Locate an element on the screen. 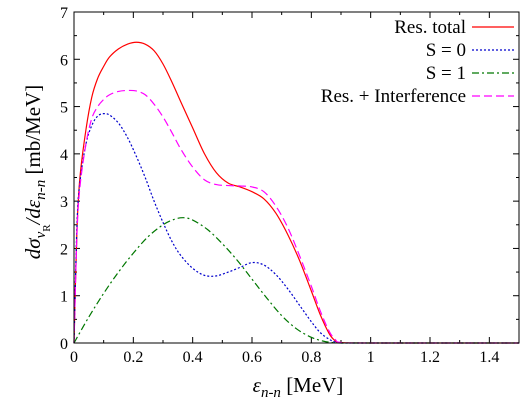 The height and width of the screenshot is (403, 523). x-axis-subscript: n-n is located at coordinates (271, 393).